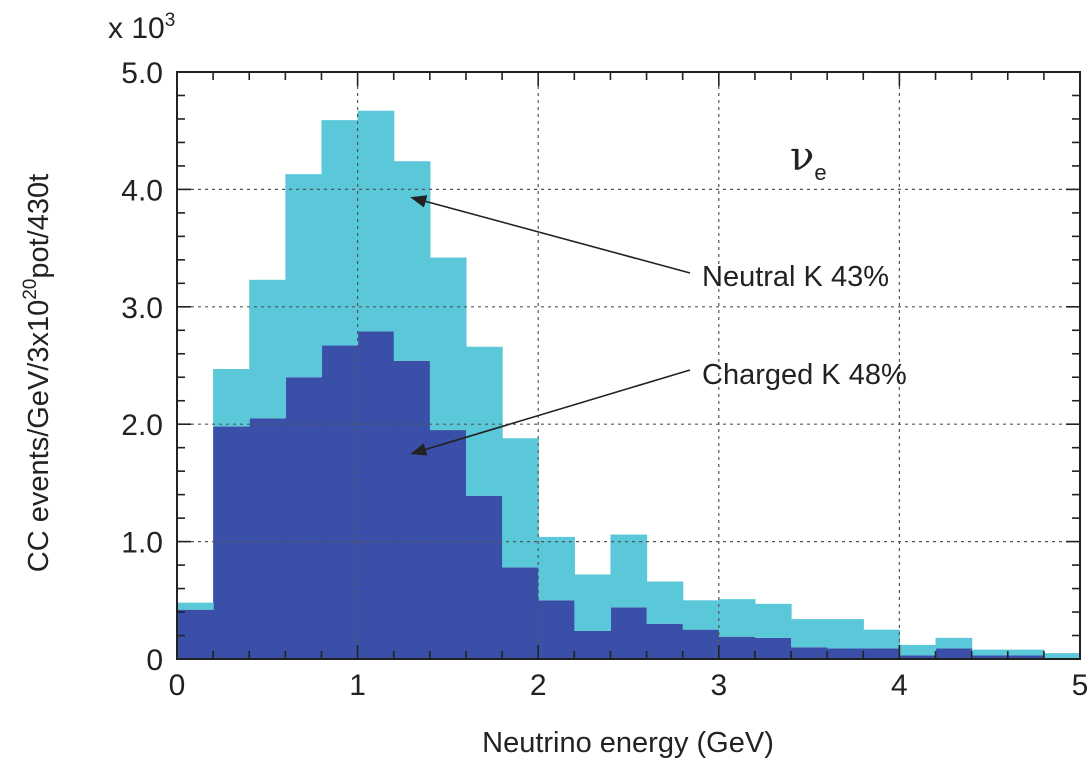 This screenshot has height=765, width=1091. I want to click on x-axis-label: Neutrino energy (GeV), so click(628, 743).